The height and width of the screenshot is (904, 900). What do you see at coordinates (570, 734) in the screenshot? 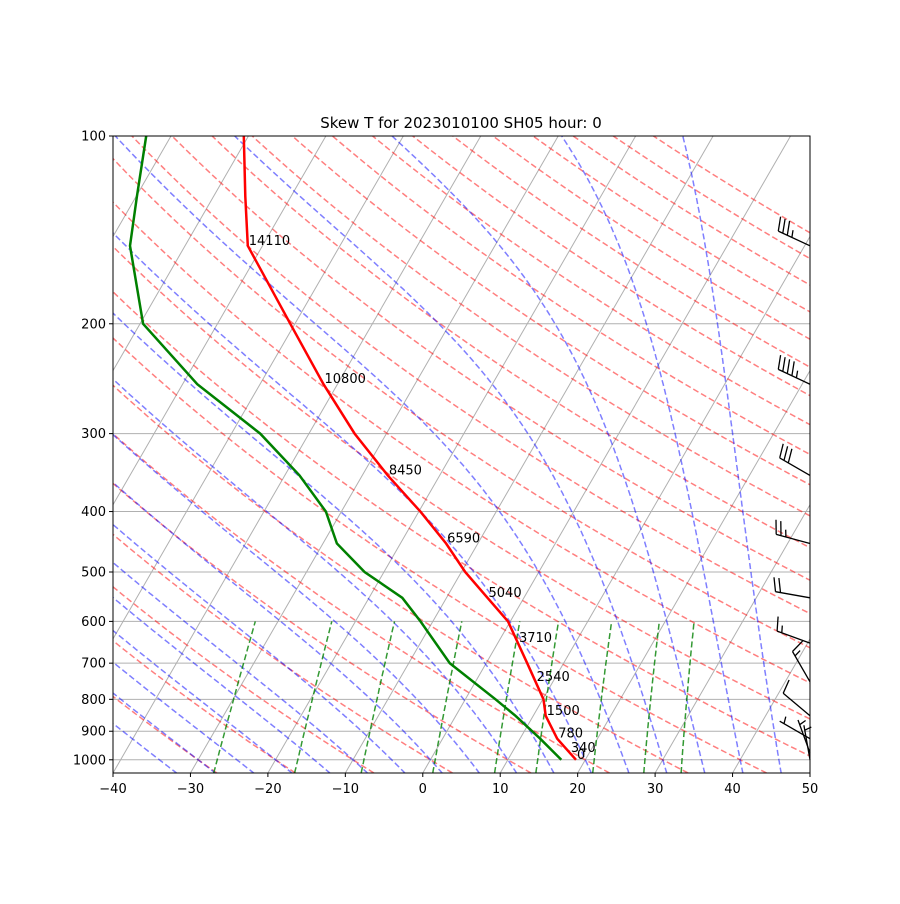
I see `height-label: 780` at bounding box center [570, 734].